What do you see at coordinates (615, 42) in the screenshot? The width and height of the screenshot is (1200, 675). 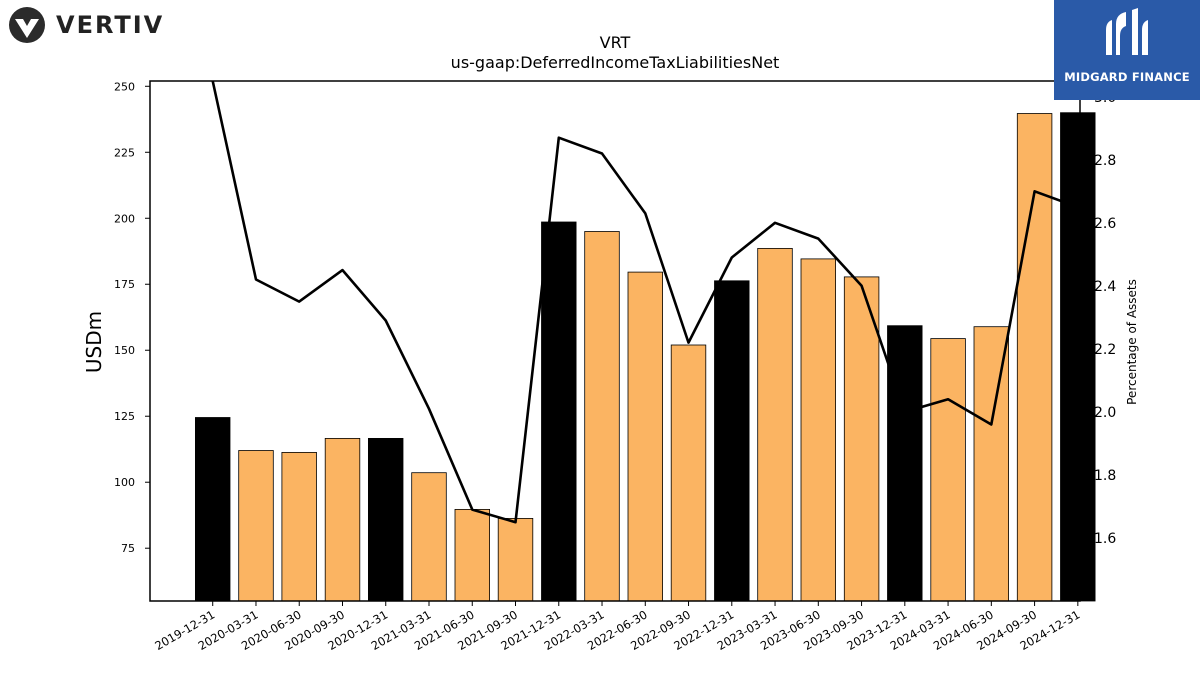 I see `chart-title: VRT` at bounding box center [615, 42].